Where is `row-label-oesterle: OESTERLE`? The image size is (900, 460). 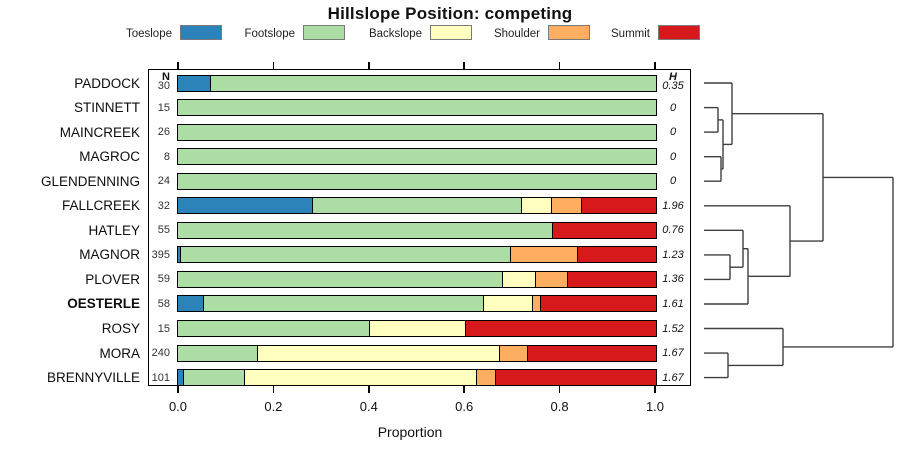 row-label-oesterle: OESTERLE is located at coordinates (103, 304).